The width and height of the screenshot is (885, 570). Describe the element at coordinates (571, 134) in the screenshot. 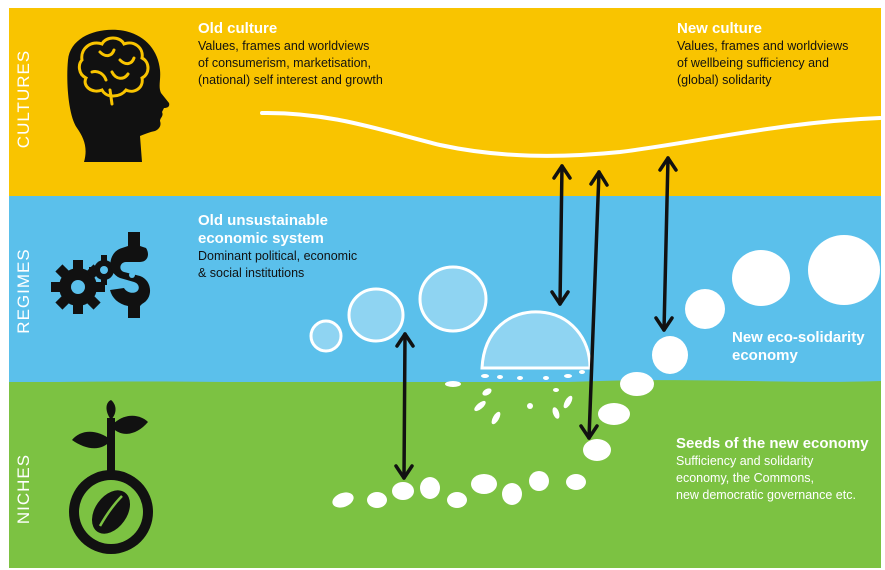

I see `culture-shift-line` at that location.